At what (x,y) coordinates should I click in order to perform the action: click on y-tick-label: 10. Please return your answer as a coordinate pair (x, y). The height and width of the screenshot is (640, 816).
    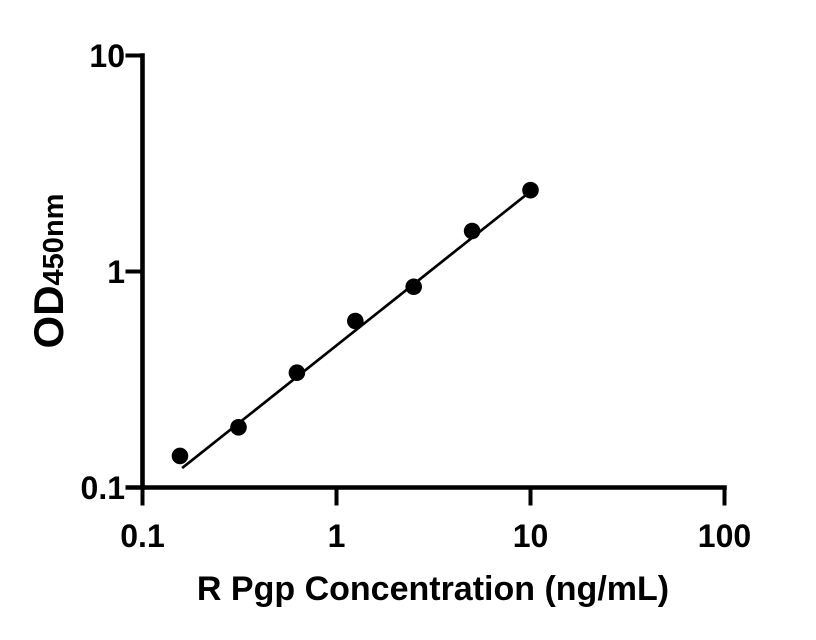
    Looking at the image, I should click on (107, 56).